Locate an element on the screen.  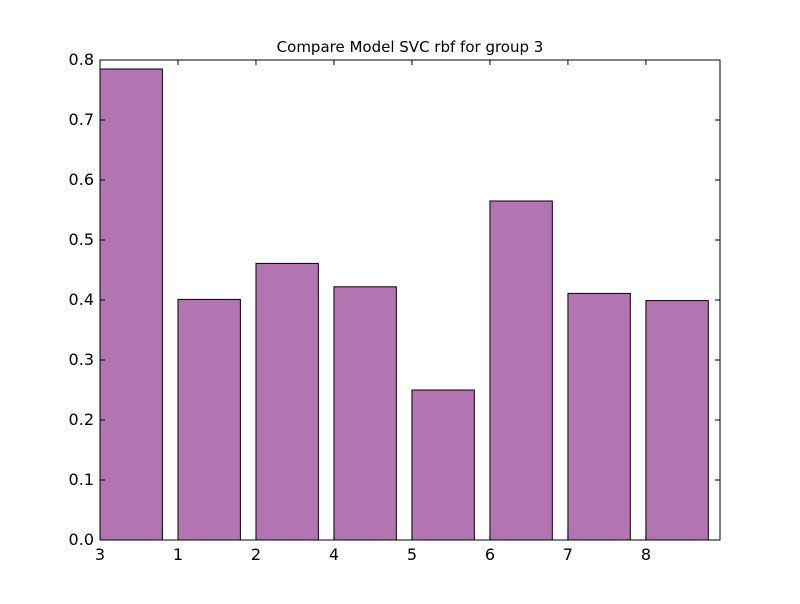
y-tick-label: 0.8 is located at coordinates (81, 59).